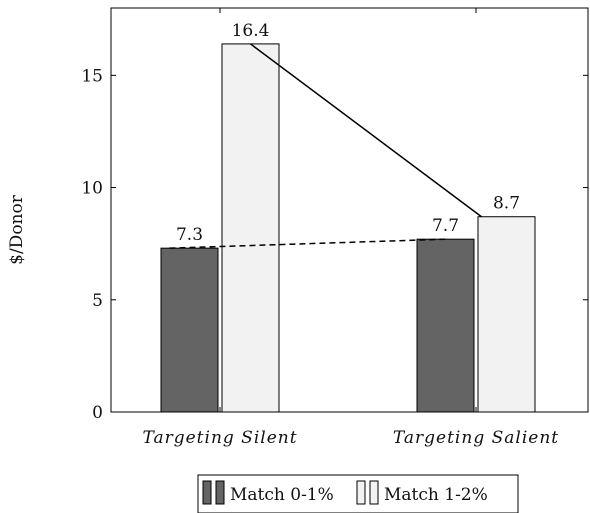 The height and width of the screenshot is (513, 590). What do you see at coordinates (189, 330) in the screenshot?
I see `bar-match-0-1-targeting-silent` at bounding box center [189, 330].